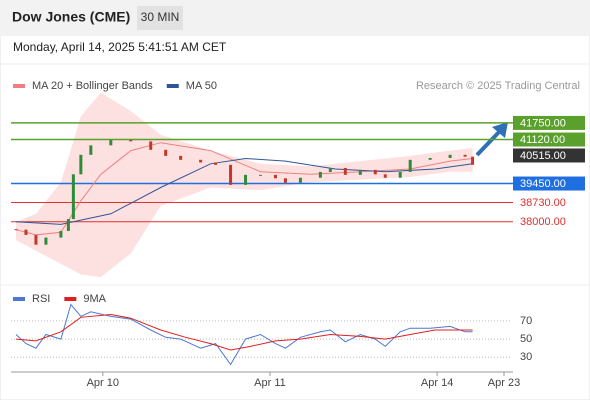  What do you see at coordinates (92, 86) in the screenshot?
I see `legend-label: MA 20 + Bollinger Bands` at bounding box center [92, 86].